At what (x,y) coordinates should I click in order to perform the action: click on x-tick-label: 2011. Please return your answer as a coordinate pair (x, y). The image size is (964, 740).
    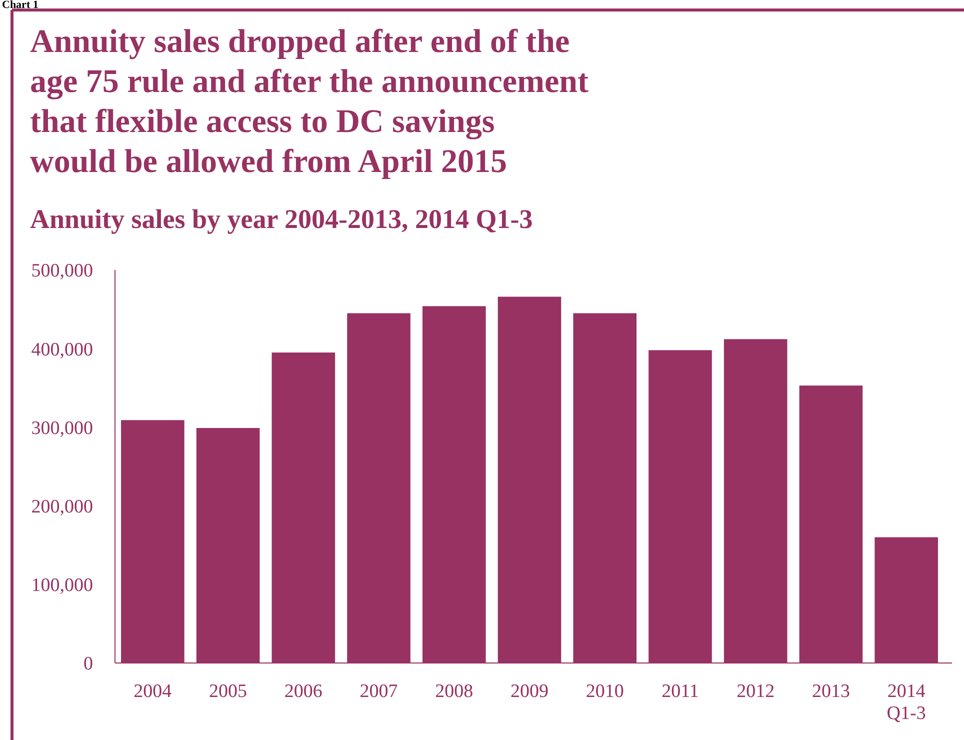
    Looking at the image, I should click on (680, 691).